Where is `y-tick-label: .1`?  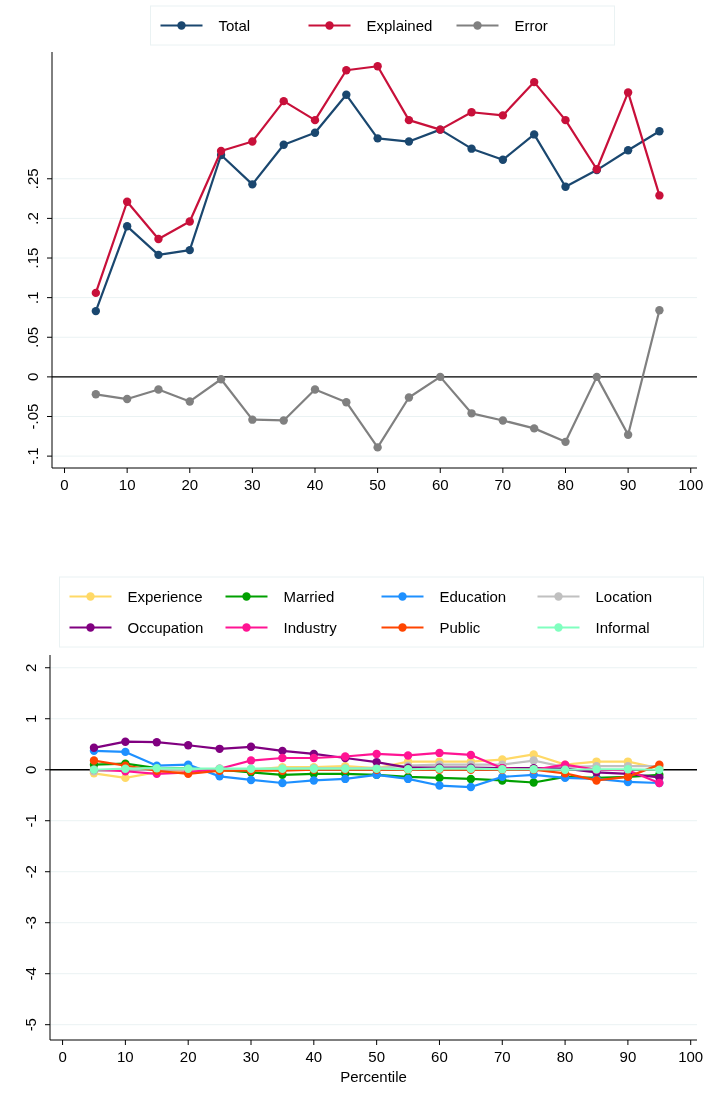 y-tick-label: .1 is located at coordinates (32, 297).